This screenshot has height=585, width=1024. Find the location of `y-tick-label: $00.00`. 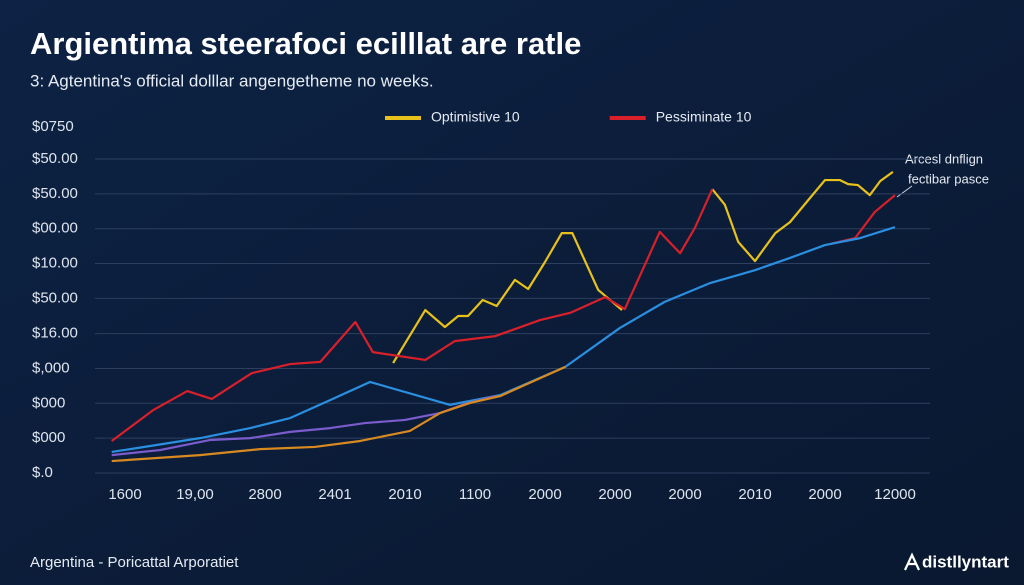

y-tick-label: $00.00 is located at coordinates (55, 228).